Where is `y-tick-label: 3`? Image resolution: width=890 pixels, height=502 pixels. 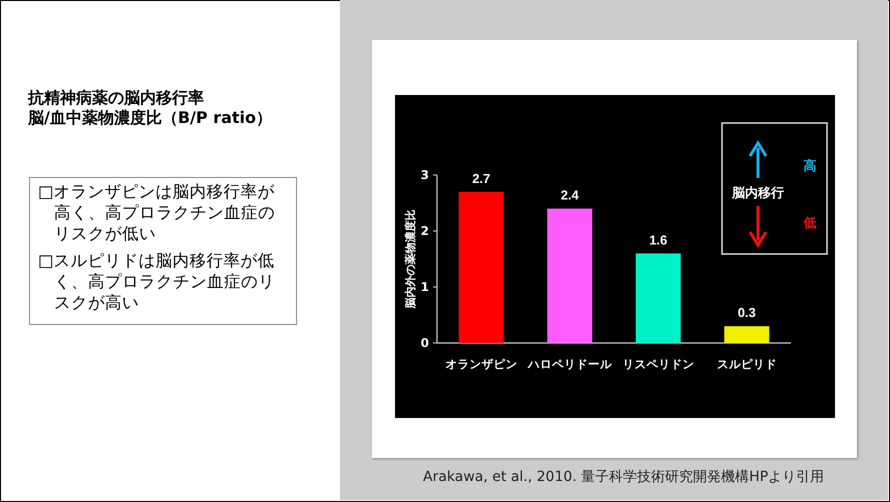
y-tick-label: 3 is located at coordinates (424, 175).